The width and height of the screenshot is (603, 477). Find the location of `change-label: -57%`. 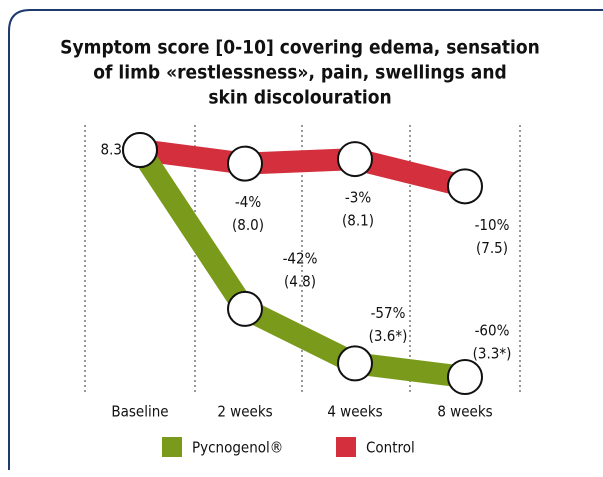

change-label: -57% is located at coordinates (388, 313).